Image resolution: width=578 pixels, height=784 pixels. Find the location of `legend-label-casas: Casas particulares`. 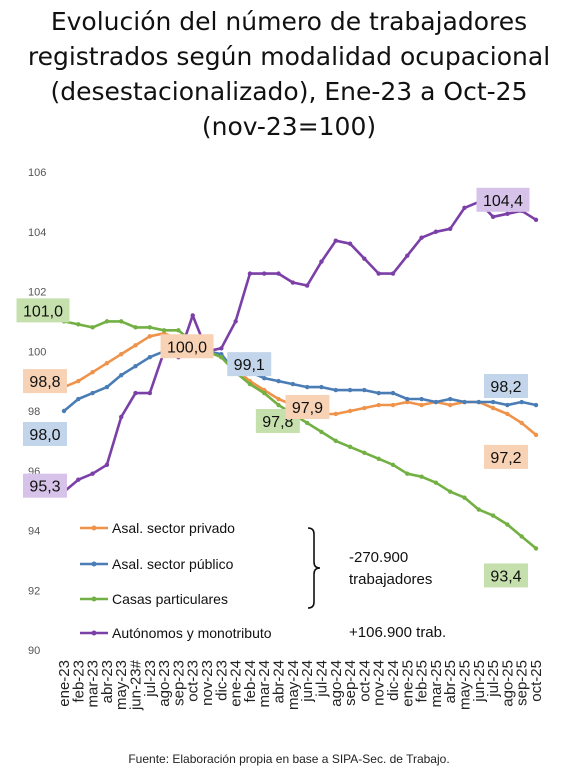

legend-label-casas: Casas particulares is located at coordinates (170, 599).